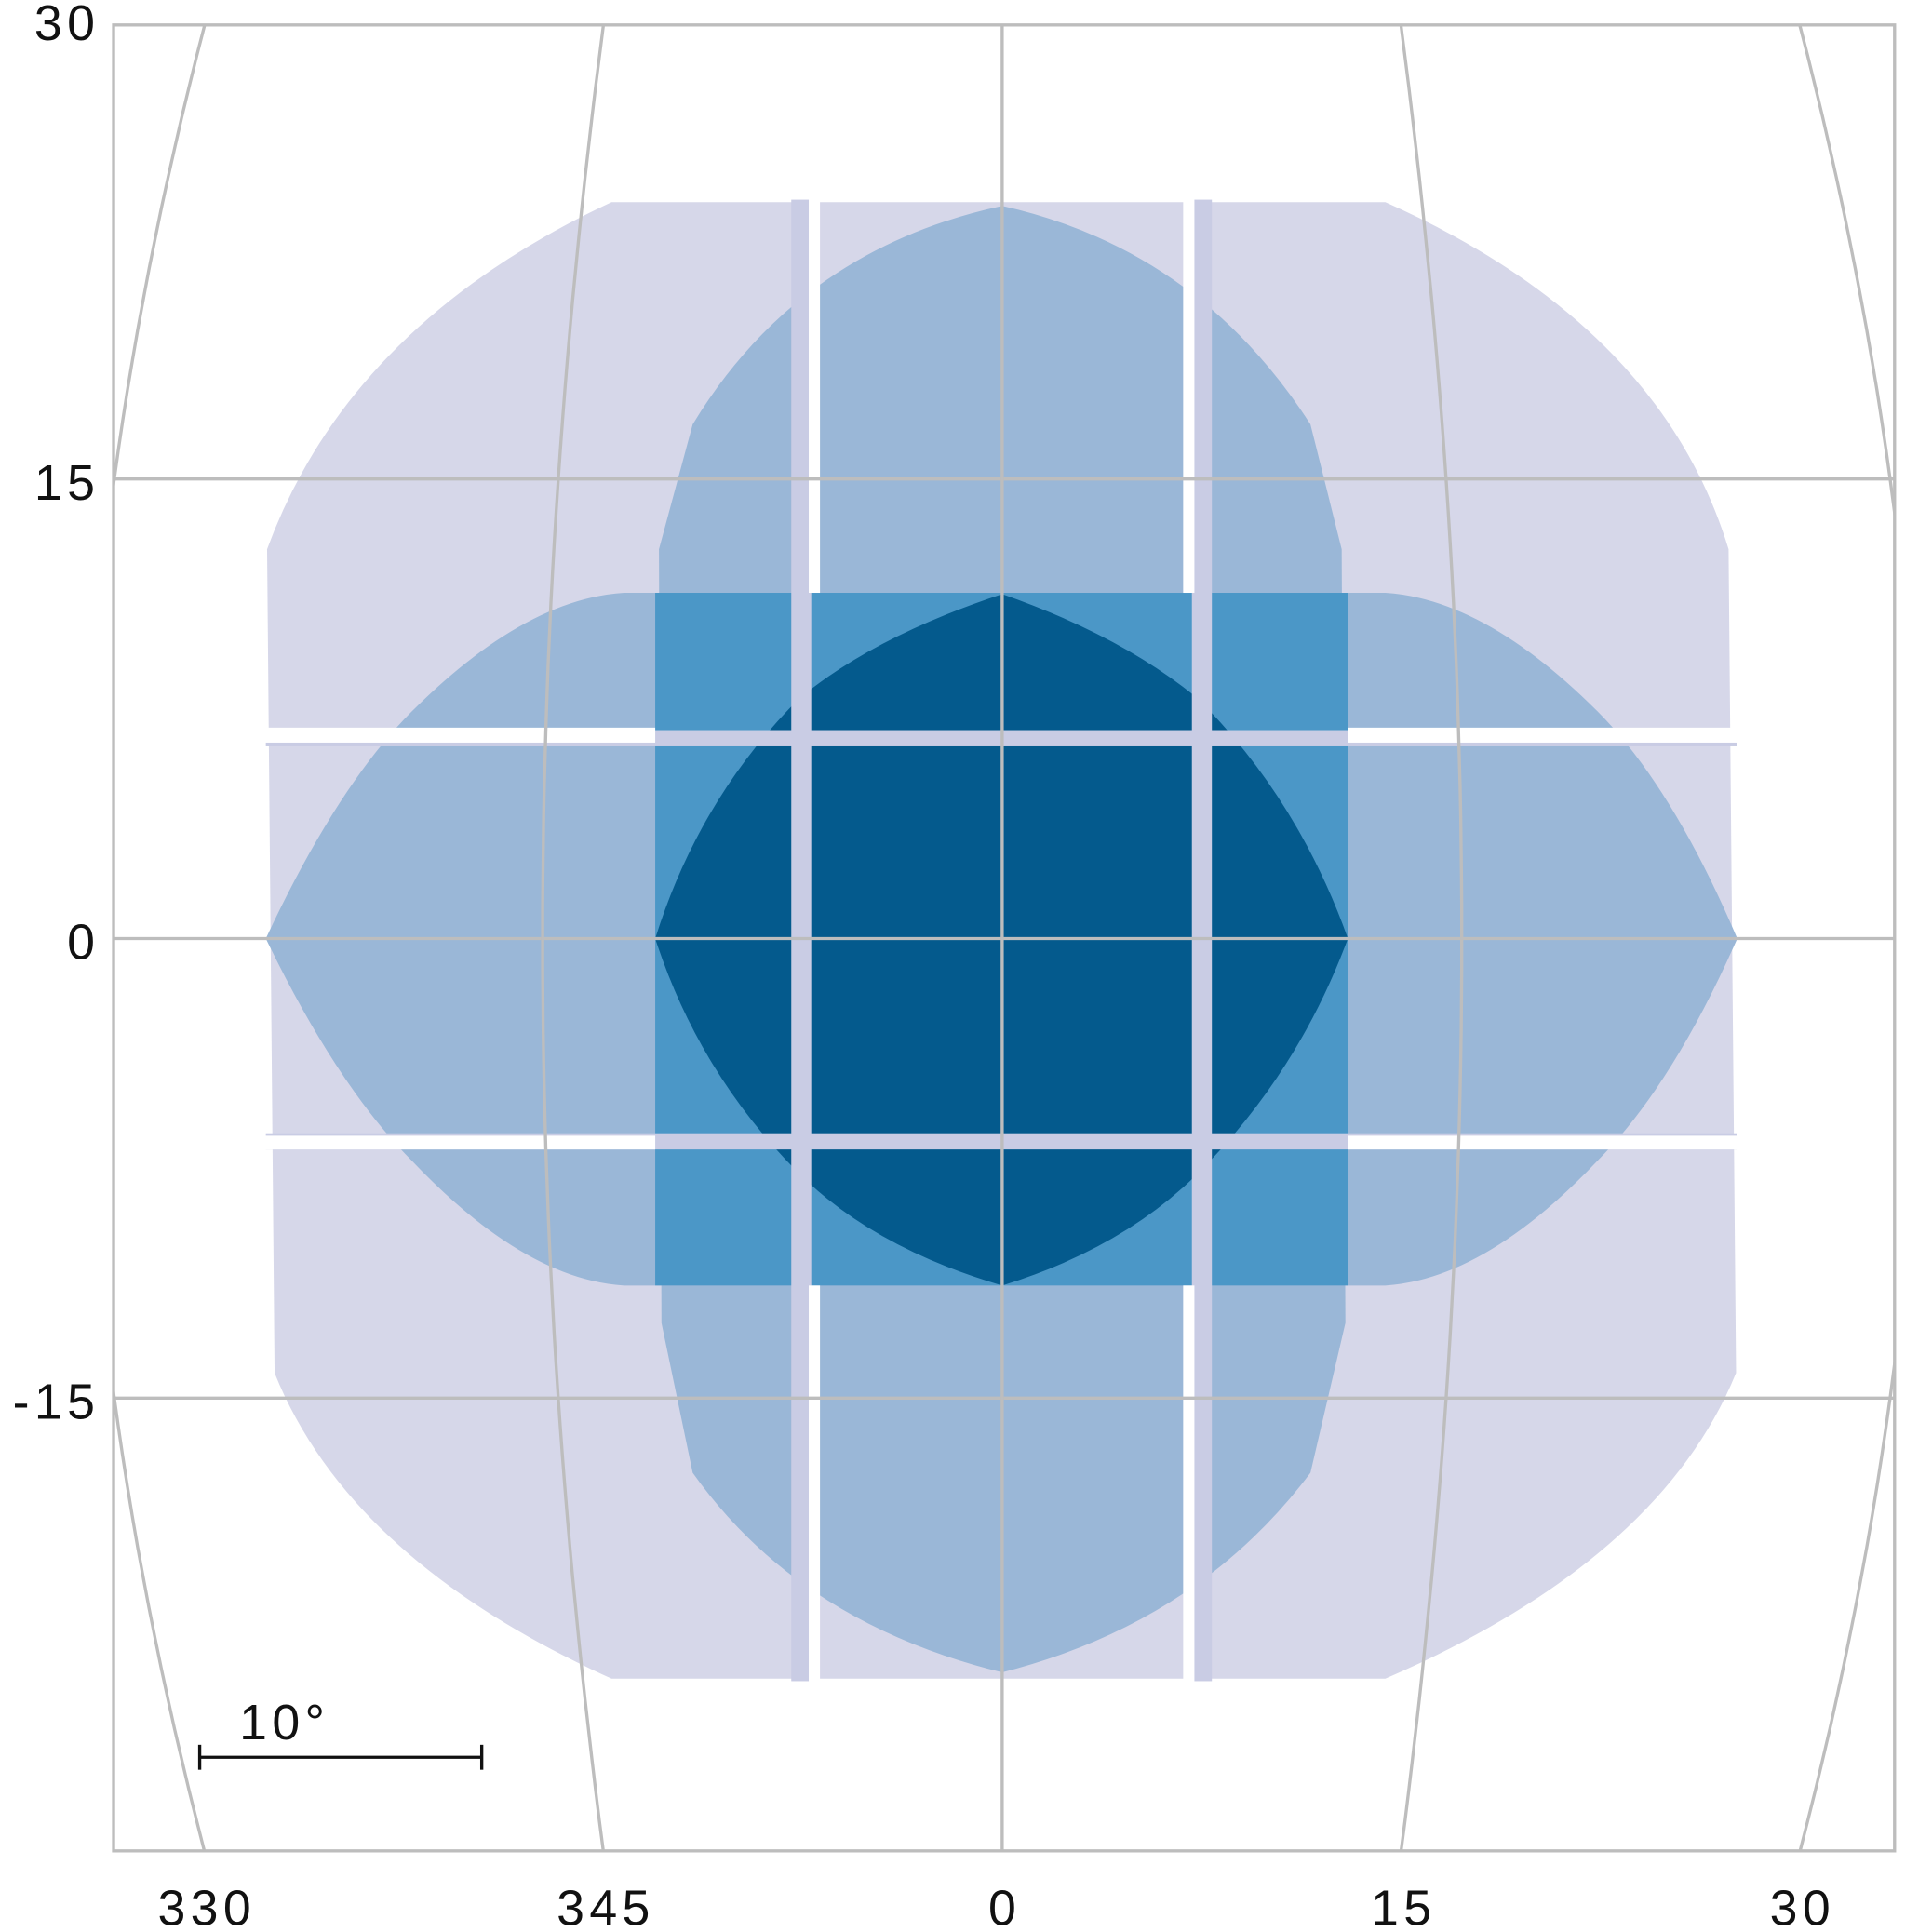  I want to click on lon-label: 0, so click(1004, 1906).